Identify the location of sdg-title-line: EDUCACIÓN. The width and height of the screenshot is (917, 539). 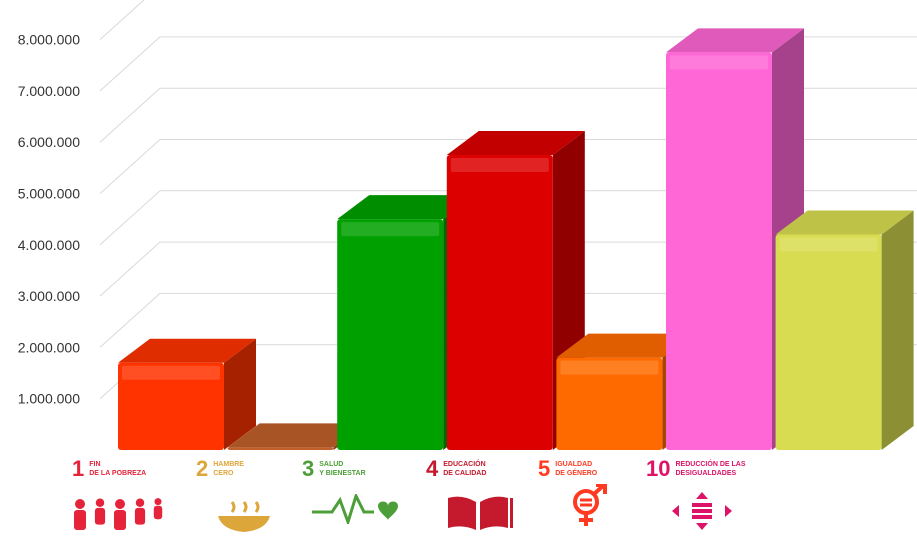
(464, 464).